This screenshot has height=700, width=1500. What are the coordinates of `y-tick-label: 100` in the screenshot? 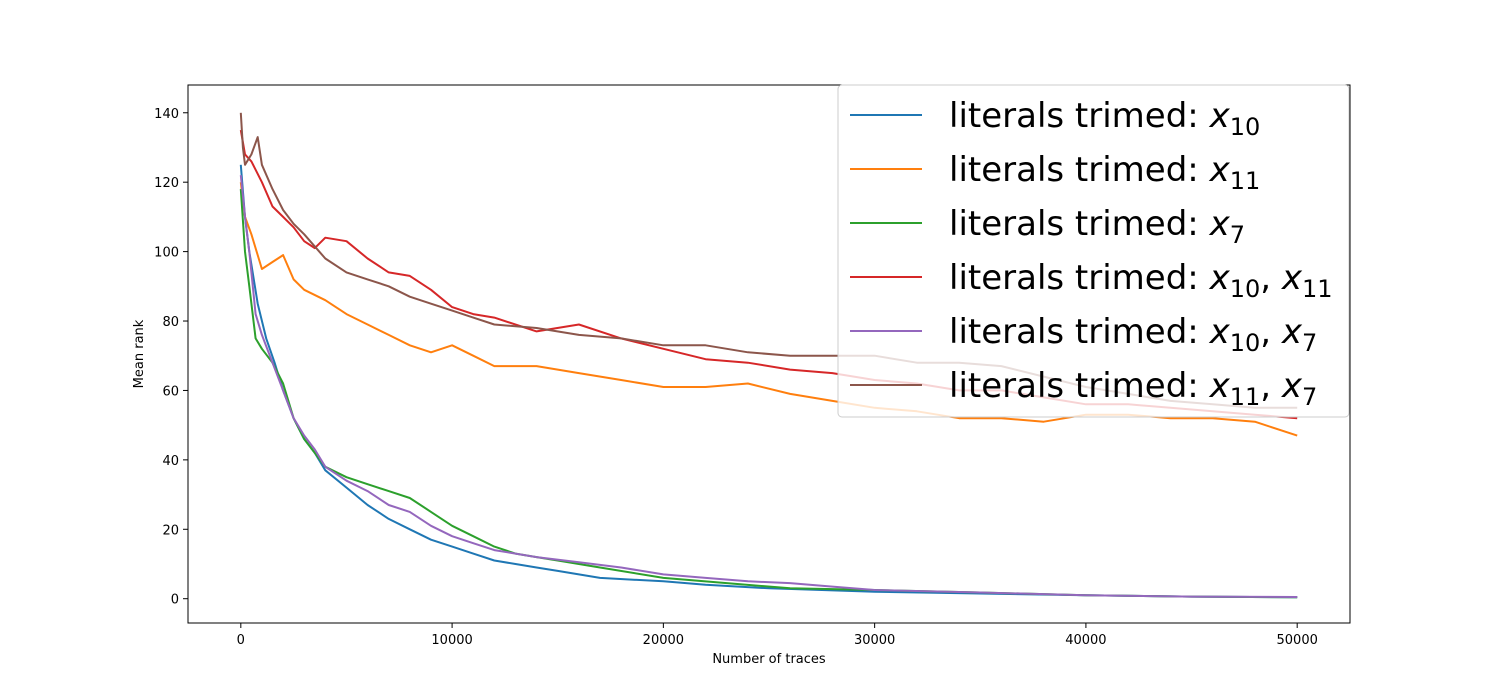 It's located at (166, 253).